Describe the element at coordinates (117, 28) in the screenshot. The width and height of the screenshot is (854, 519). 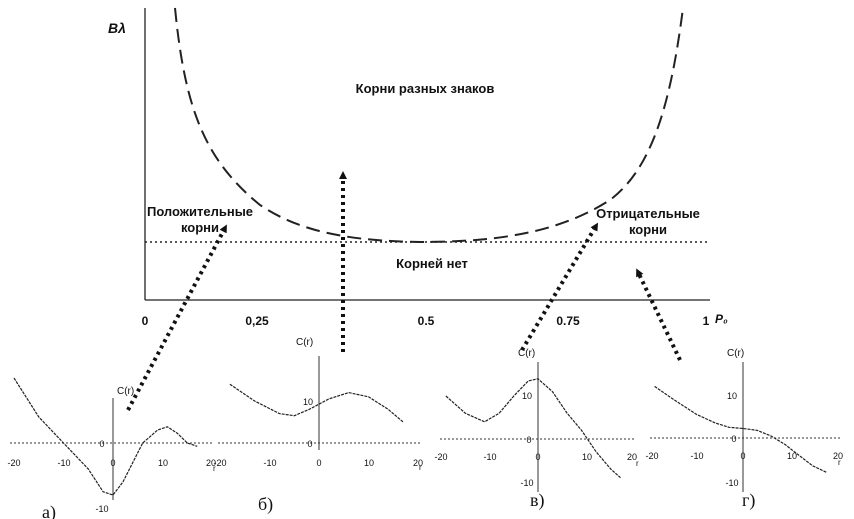
I see `main-y-axis-label: Bλ` at that location.